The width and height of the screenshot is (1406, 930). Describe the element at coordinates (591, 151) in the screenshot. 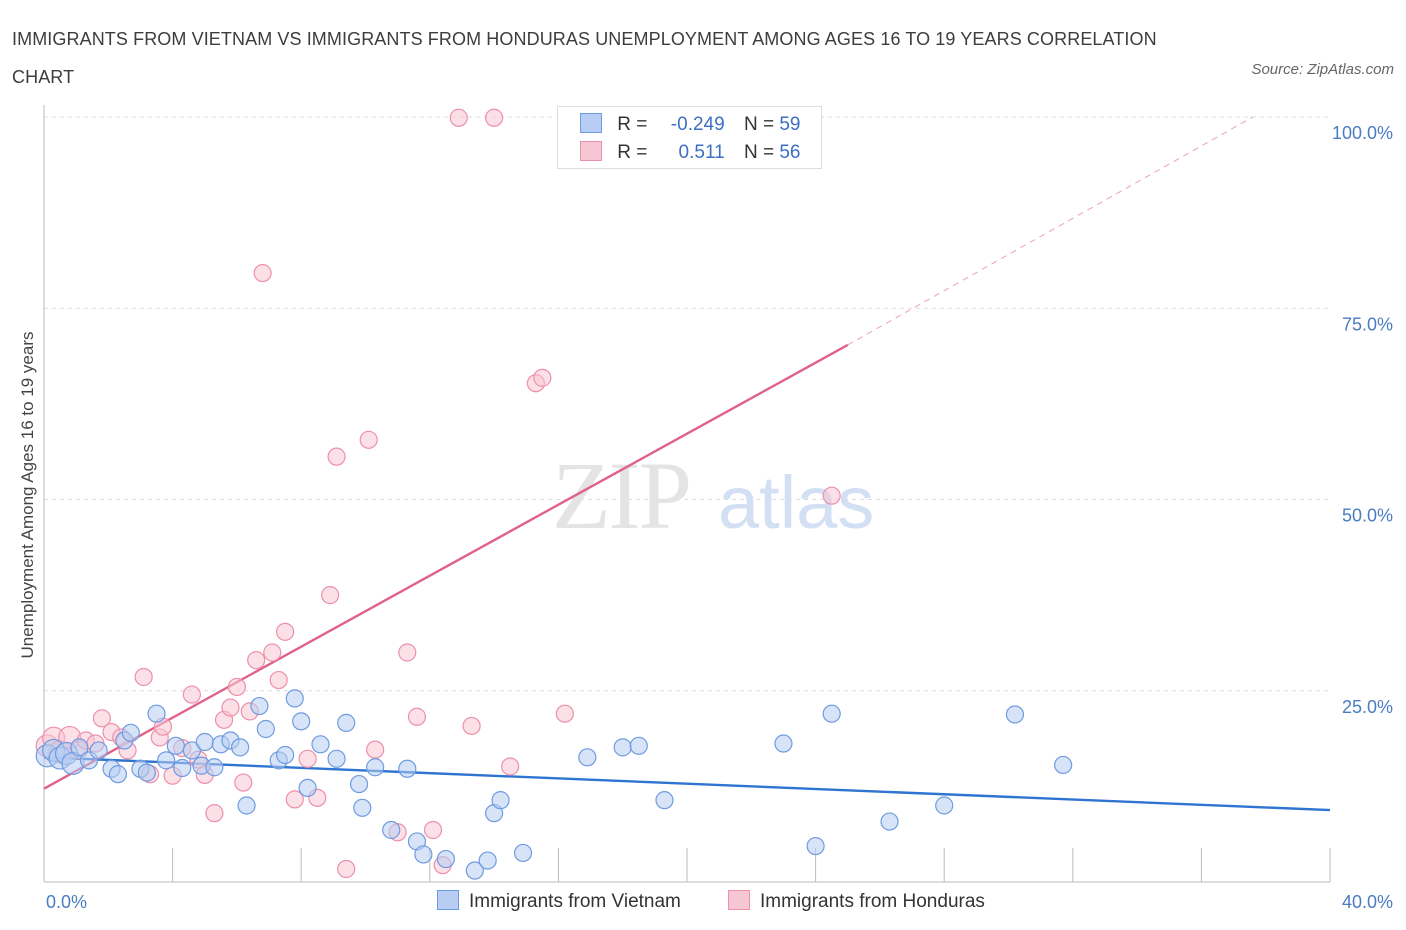

I see `legend-swatch-honduras` at that location.